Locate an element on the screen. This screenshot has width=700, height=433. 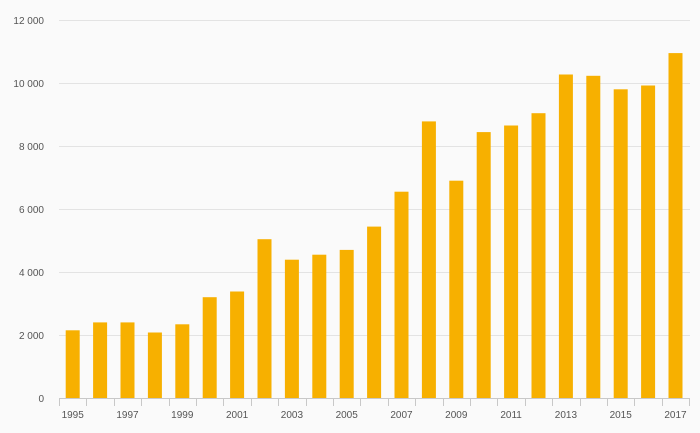
x-tick-label: 2017 is located at coordinates (675, 415).